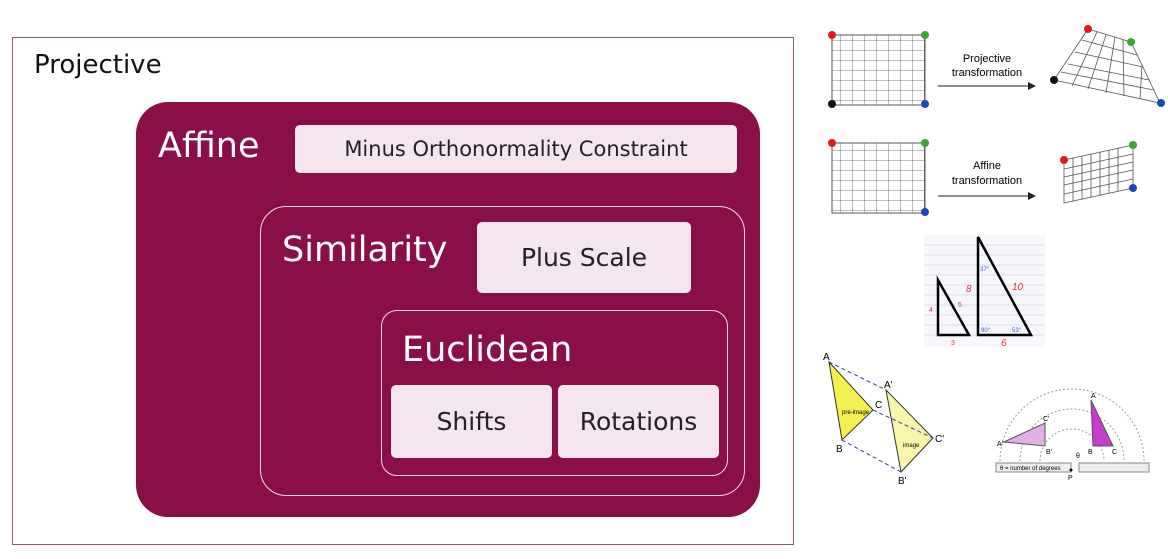  I want to click on svg-text: 10, so click(1018, 287).